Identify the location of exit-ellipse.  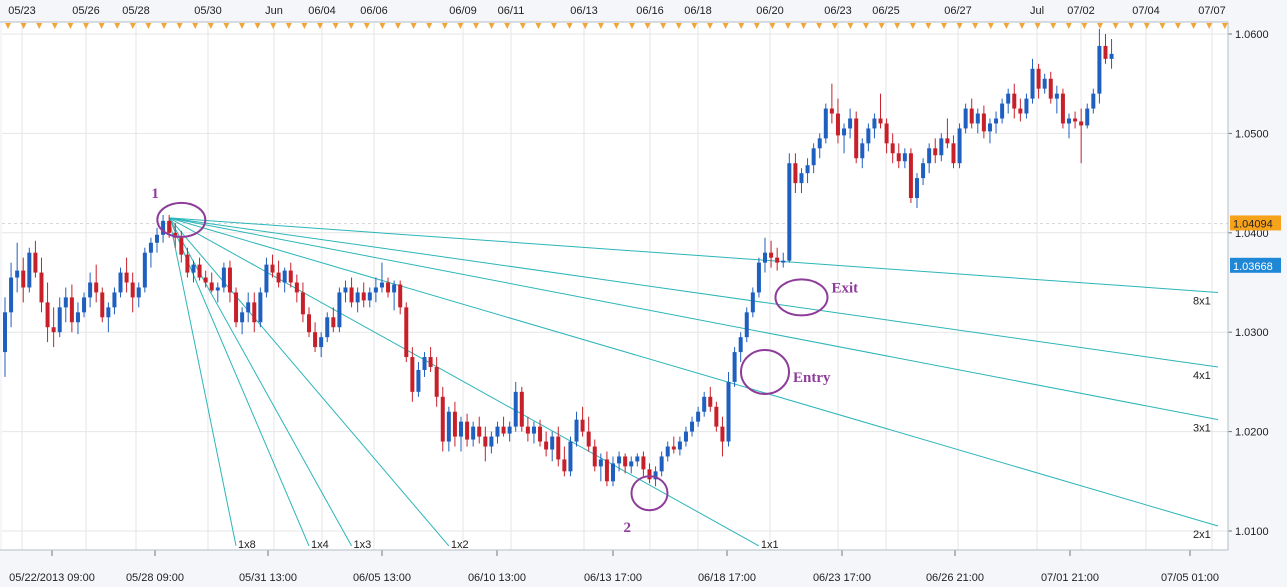
(801, 297).